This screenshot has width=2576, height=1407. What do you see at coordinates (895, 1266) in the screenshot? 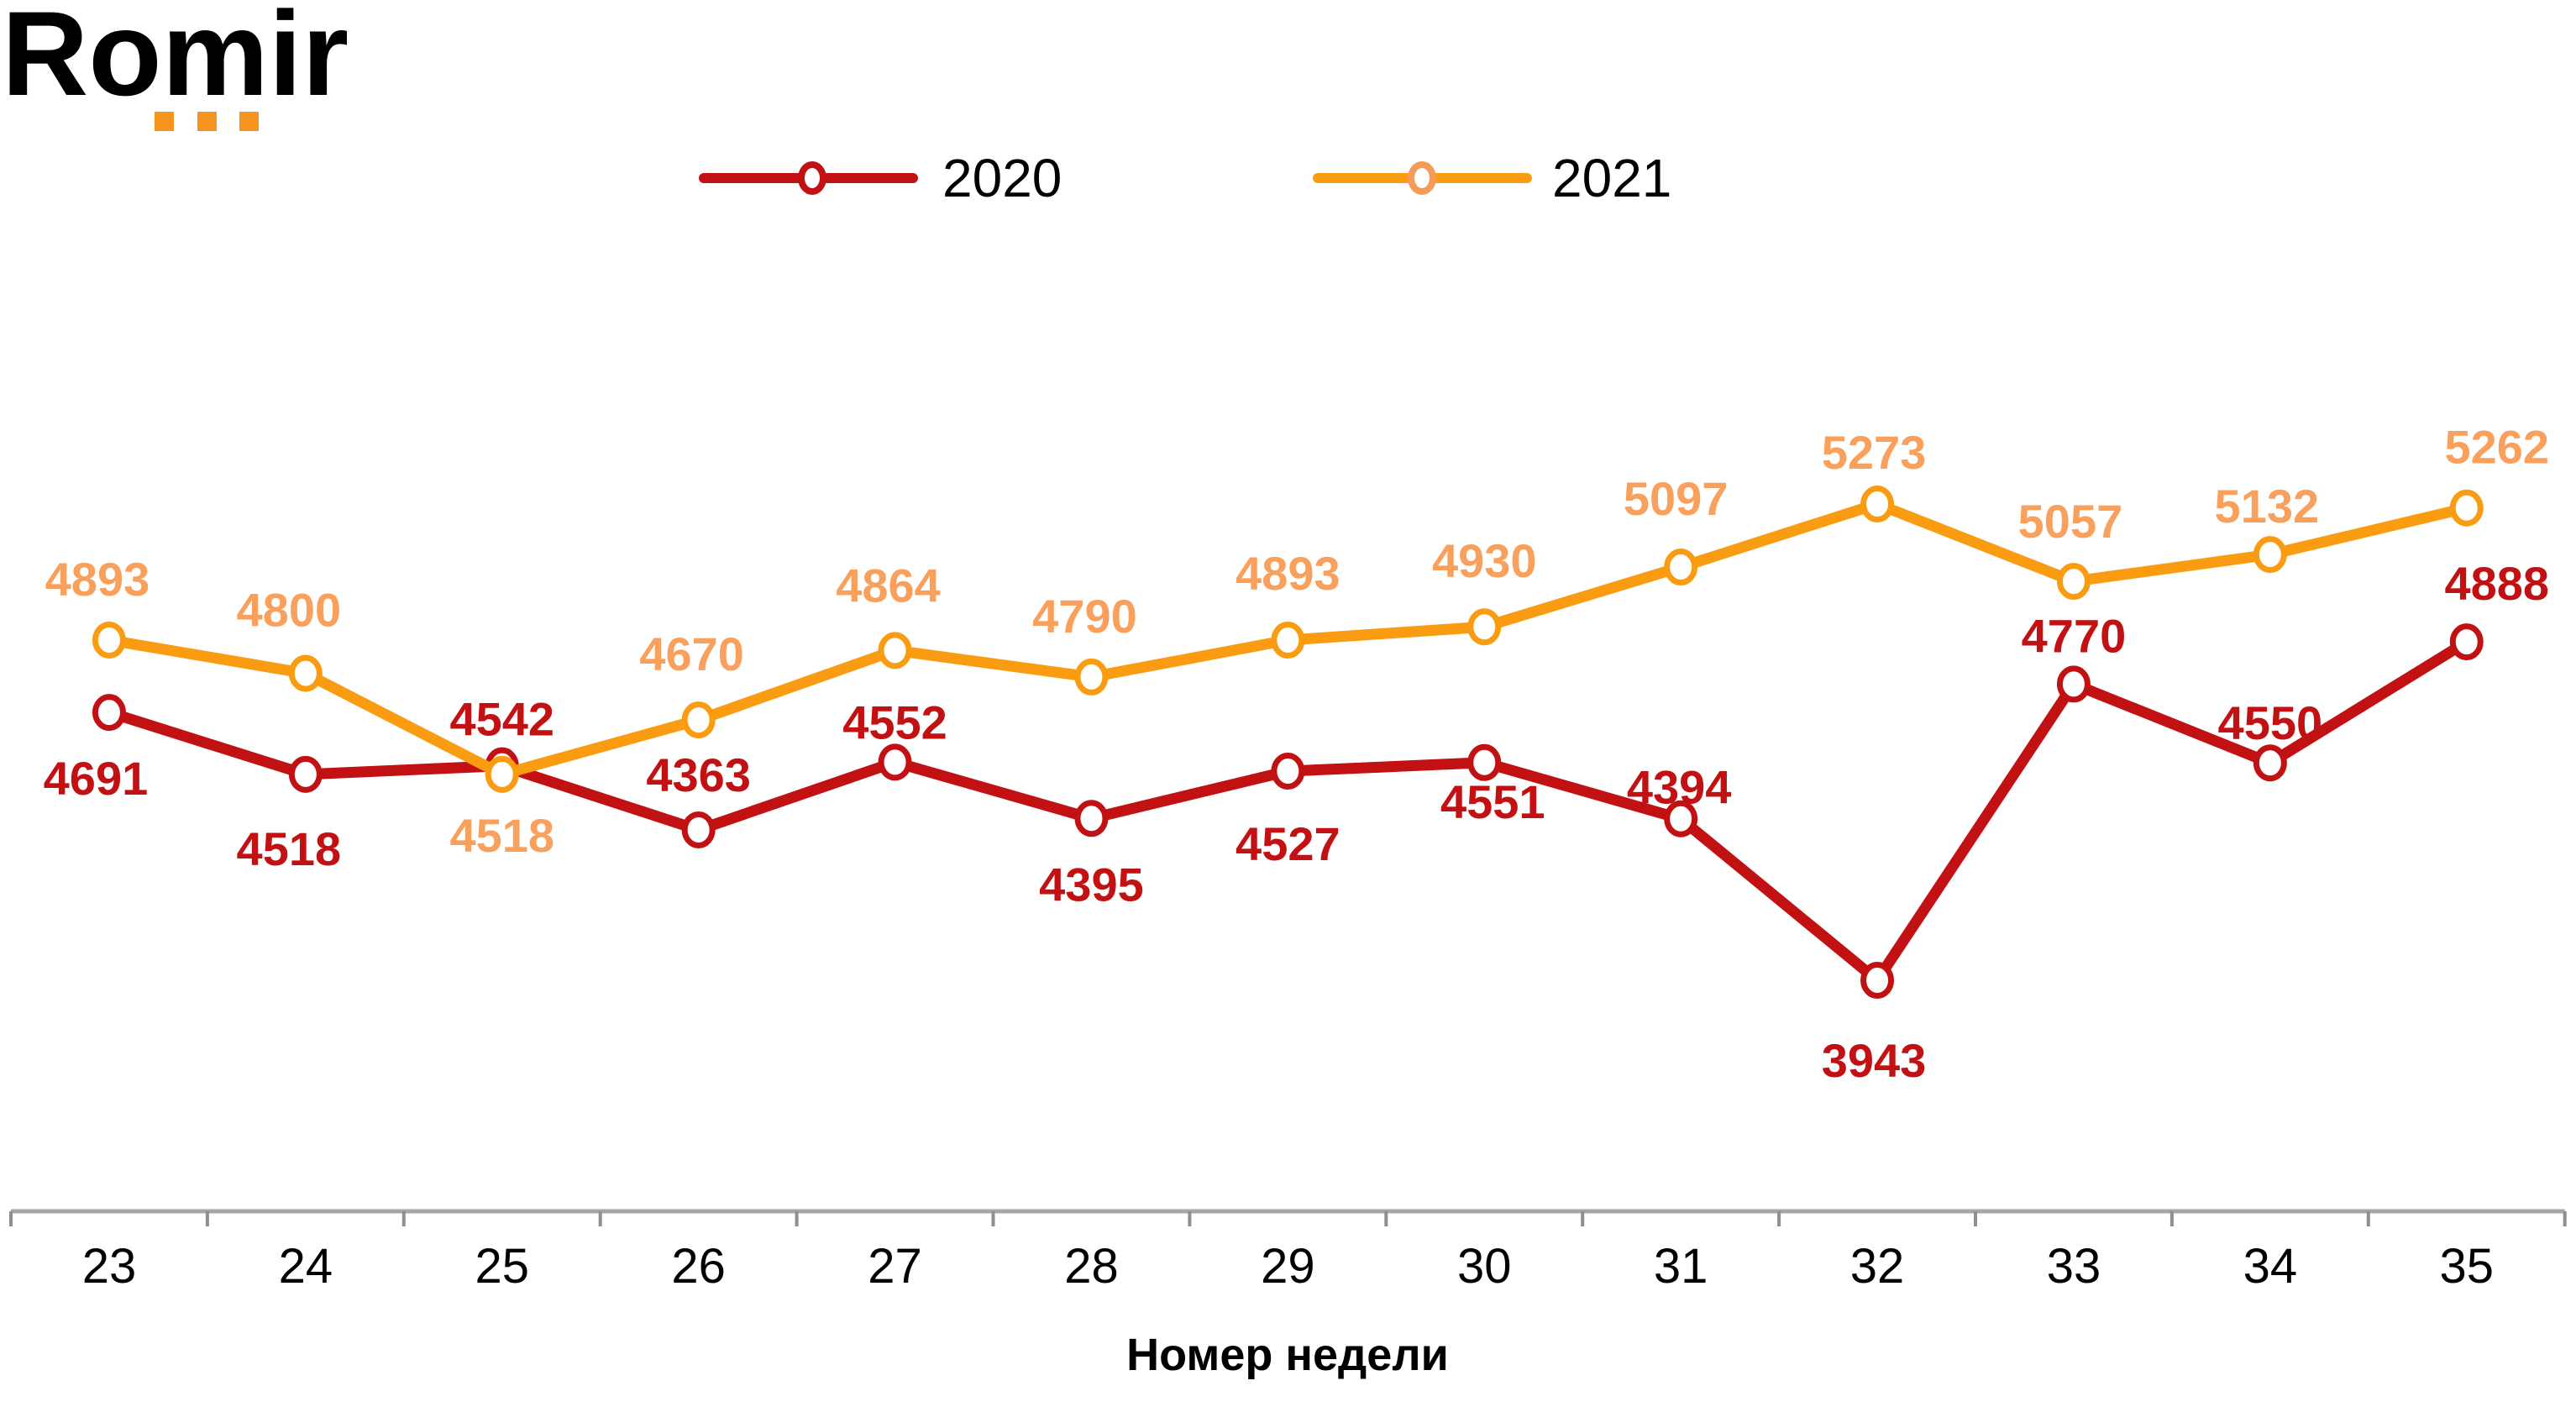
I see `x-tick-label: 27` at bounding box center [895, 1266].